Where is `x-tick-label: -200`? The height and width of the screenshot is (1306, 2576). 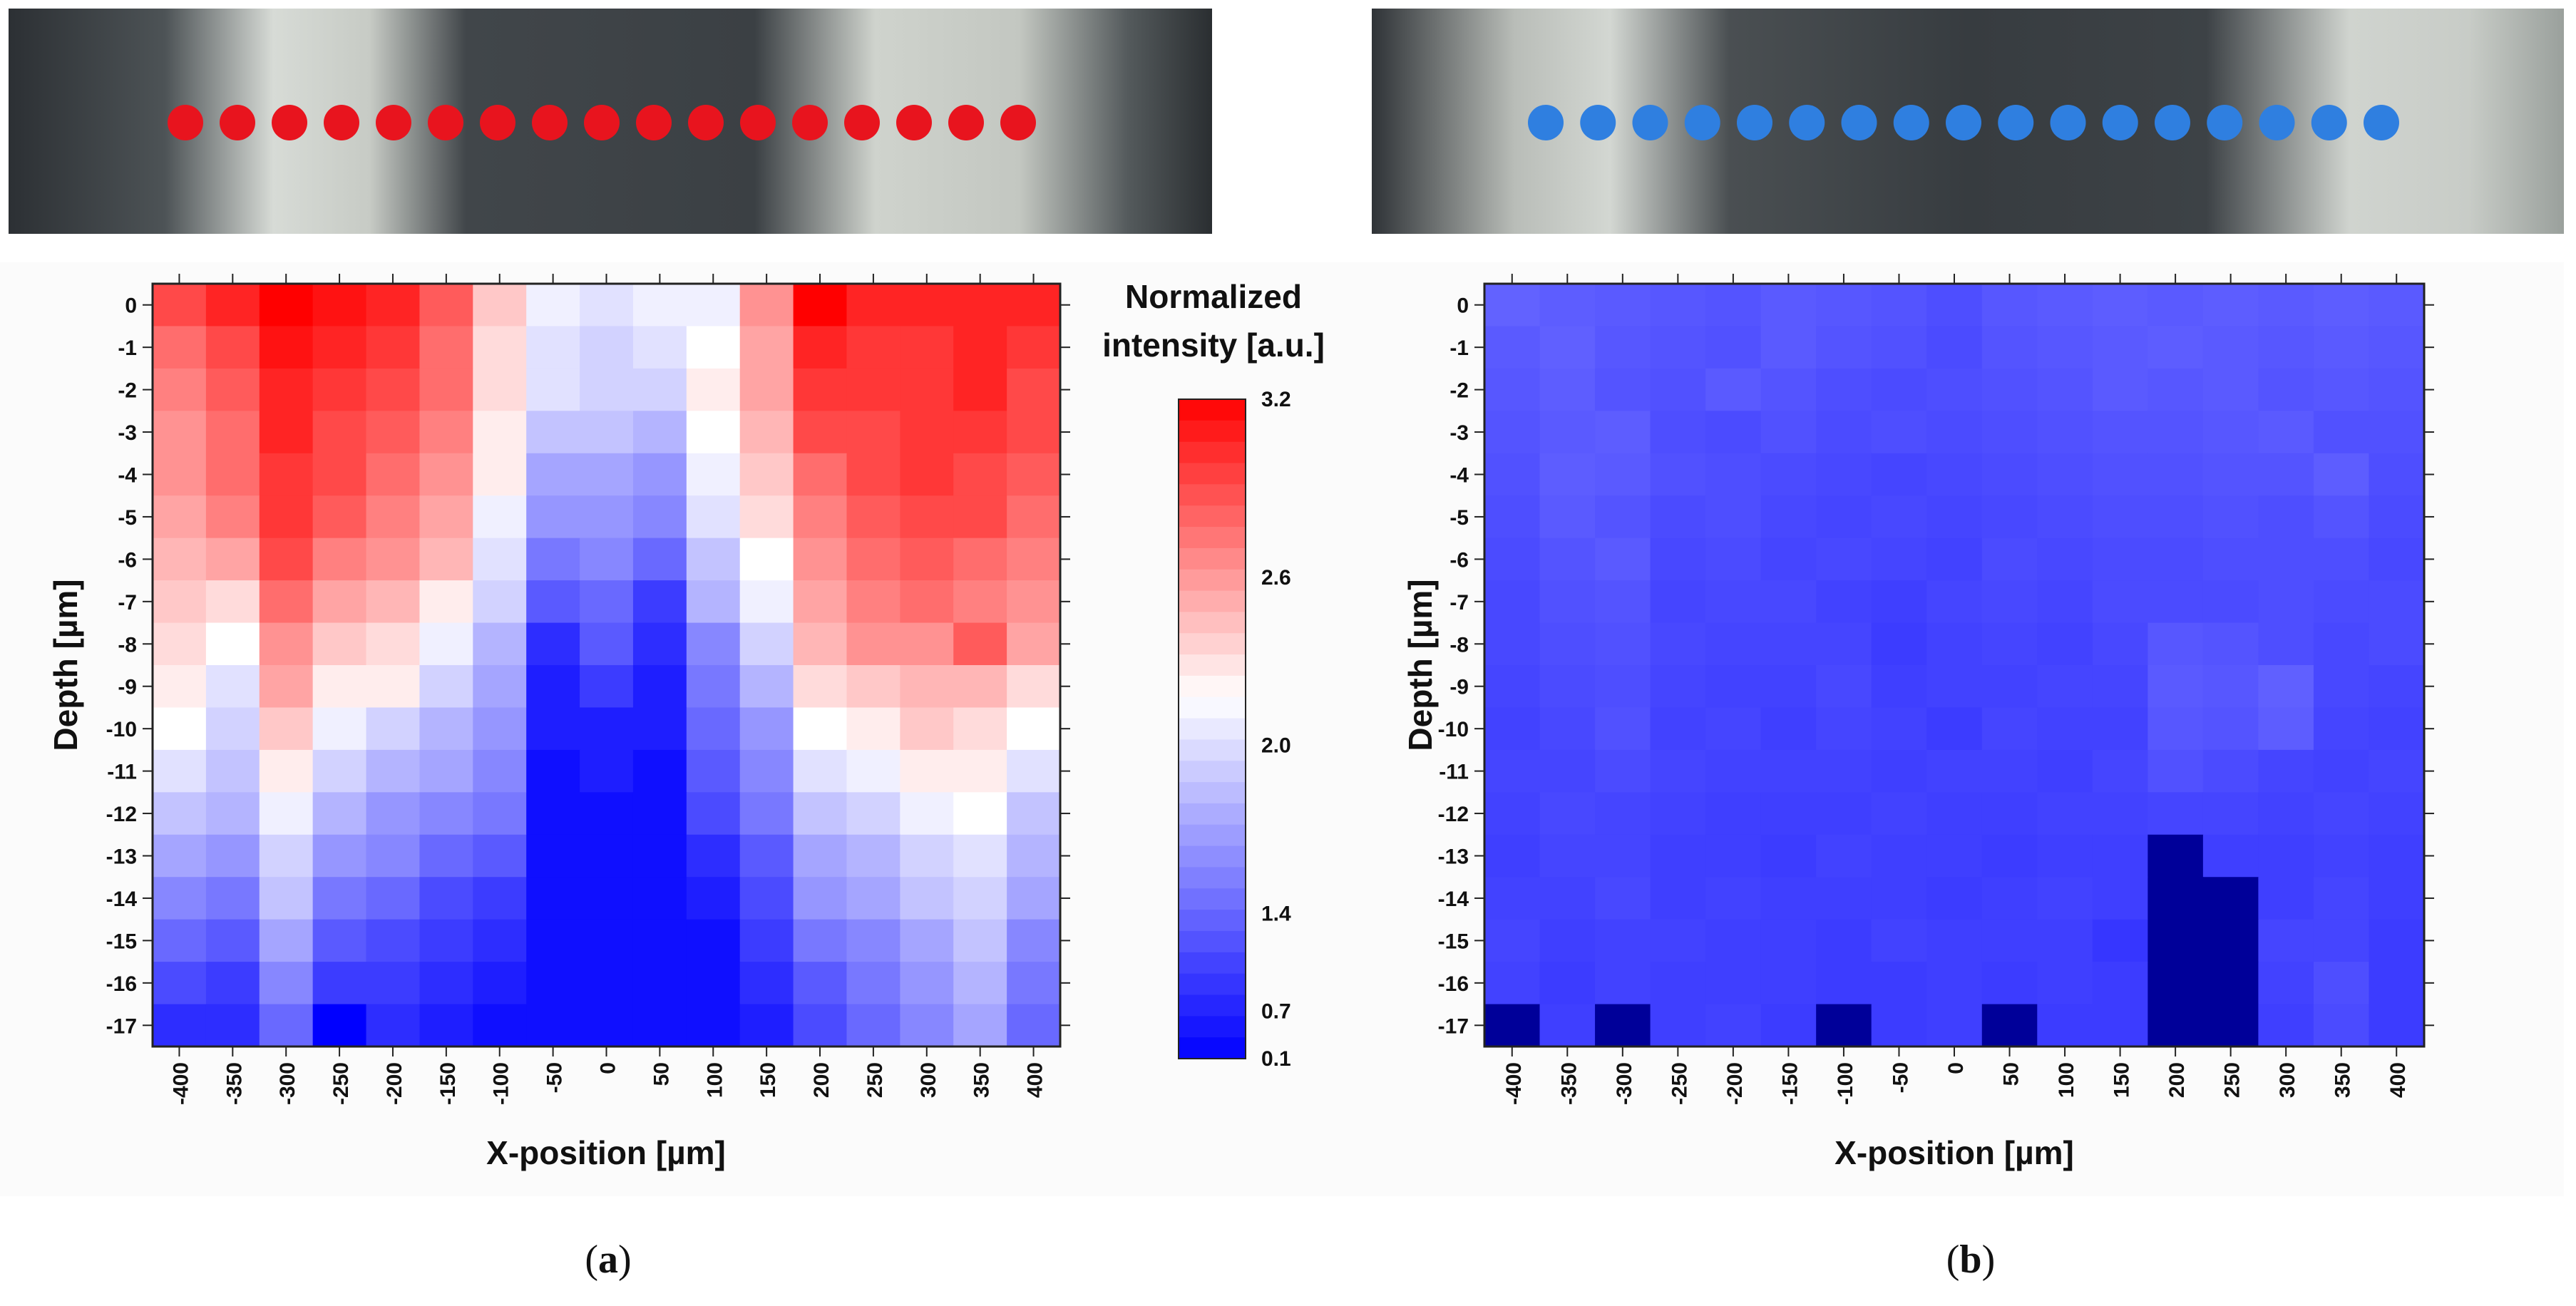 x-tick-label: -200 is located at coordinates (394, 1083).